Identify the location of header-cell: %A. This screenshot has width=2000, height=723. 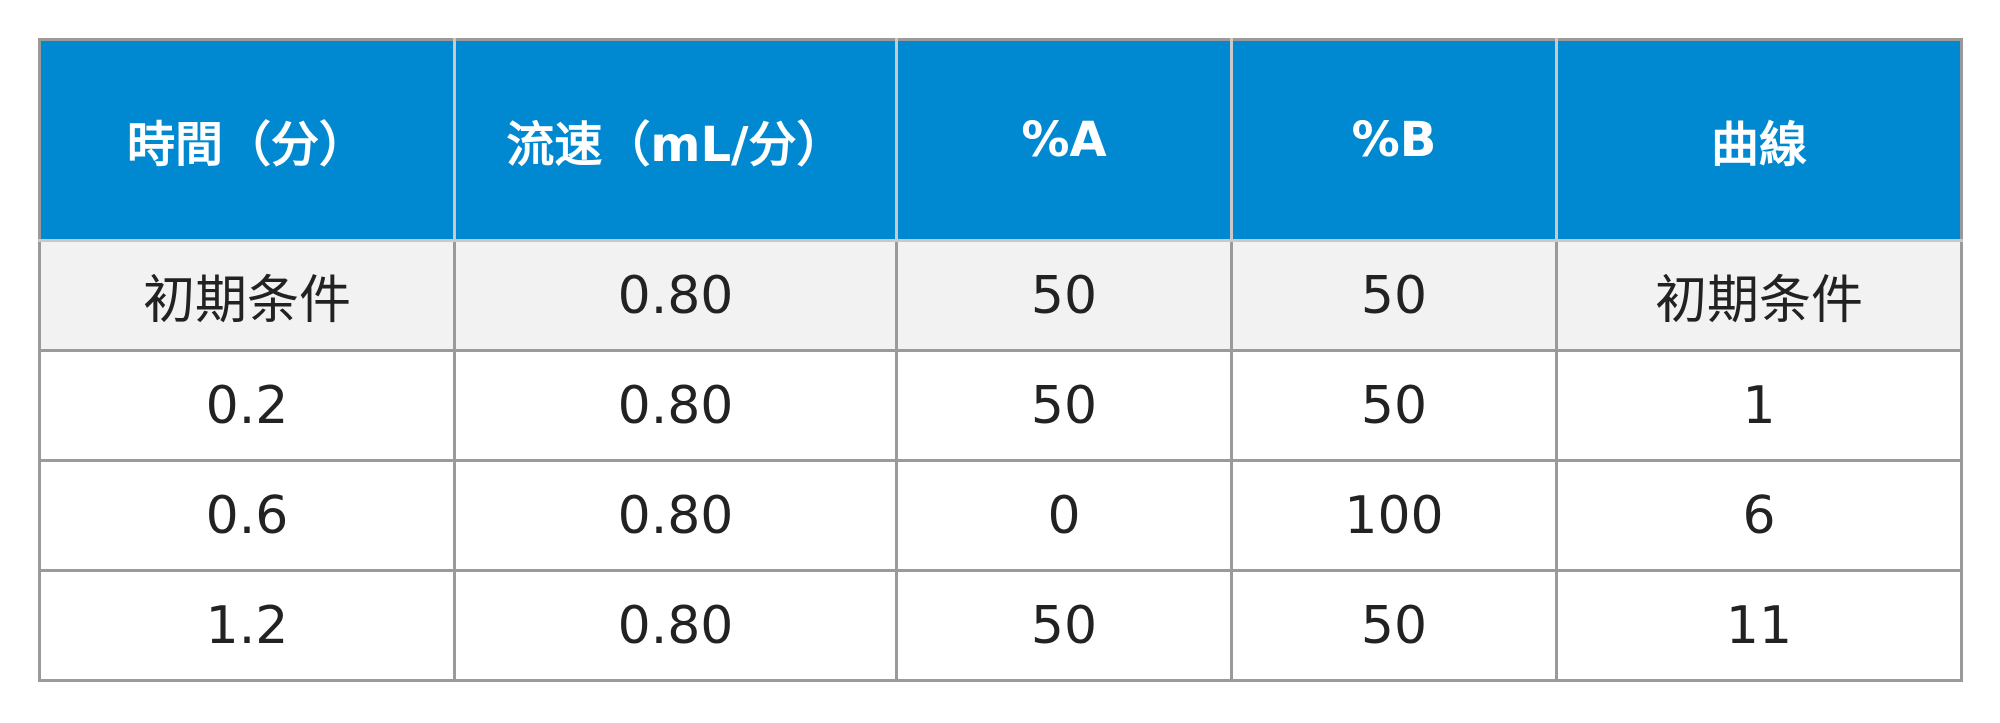
(1064, 140).